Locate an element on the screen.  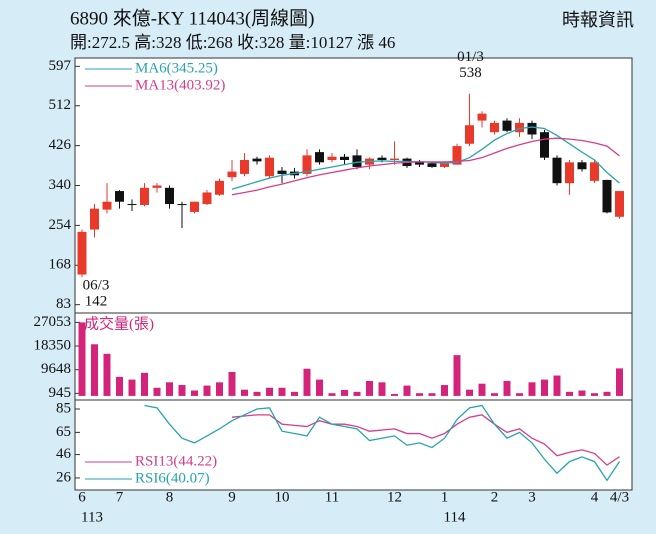
y-tick-label: 65 is located at coordinates (63, 432).